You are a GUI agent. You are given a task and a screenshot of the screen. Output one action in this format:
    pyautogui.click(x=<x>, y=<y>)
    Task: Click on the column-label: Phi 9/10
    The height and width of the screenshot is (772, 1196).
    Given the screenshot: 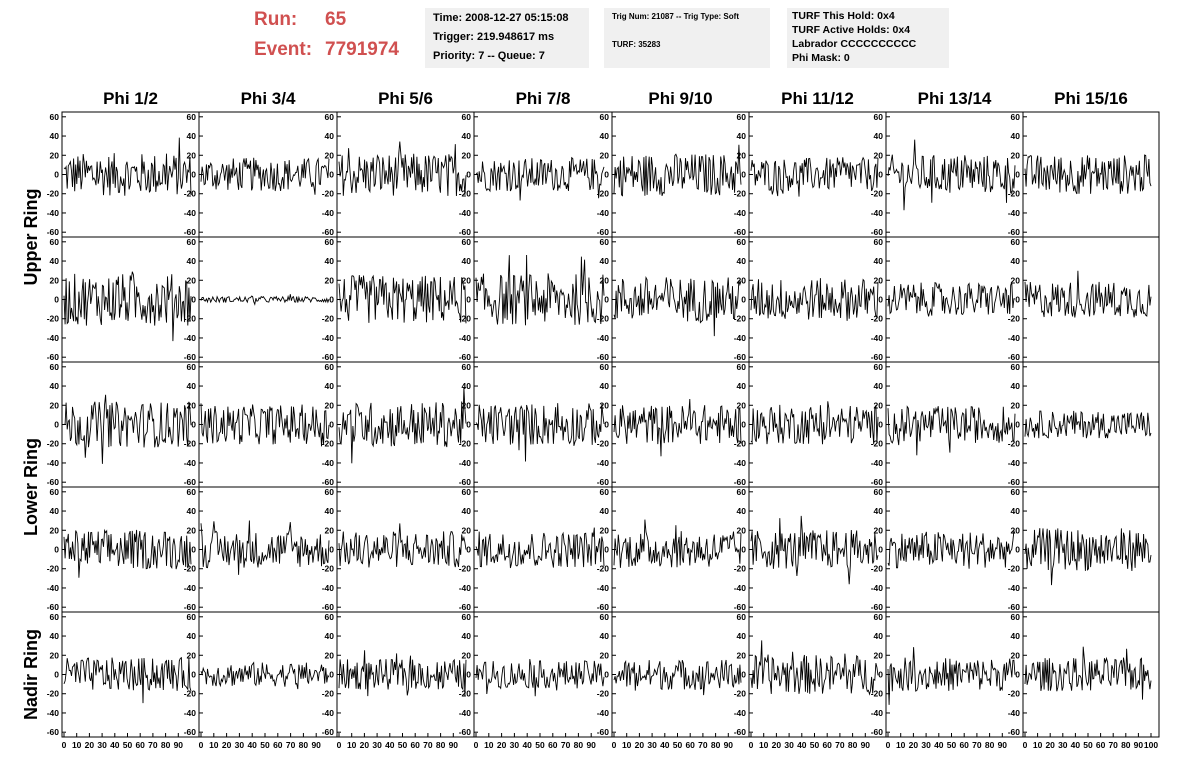 What is the action you would take?
    pyautogui.click(x=680, y=98)
    